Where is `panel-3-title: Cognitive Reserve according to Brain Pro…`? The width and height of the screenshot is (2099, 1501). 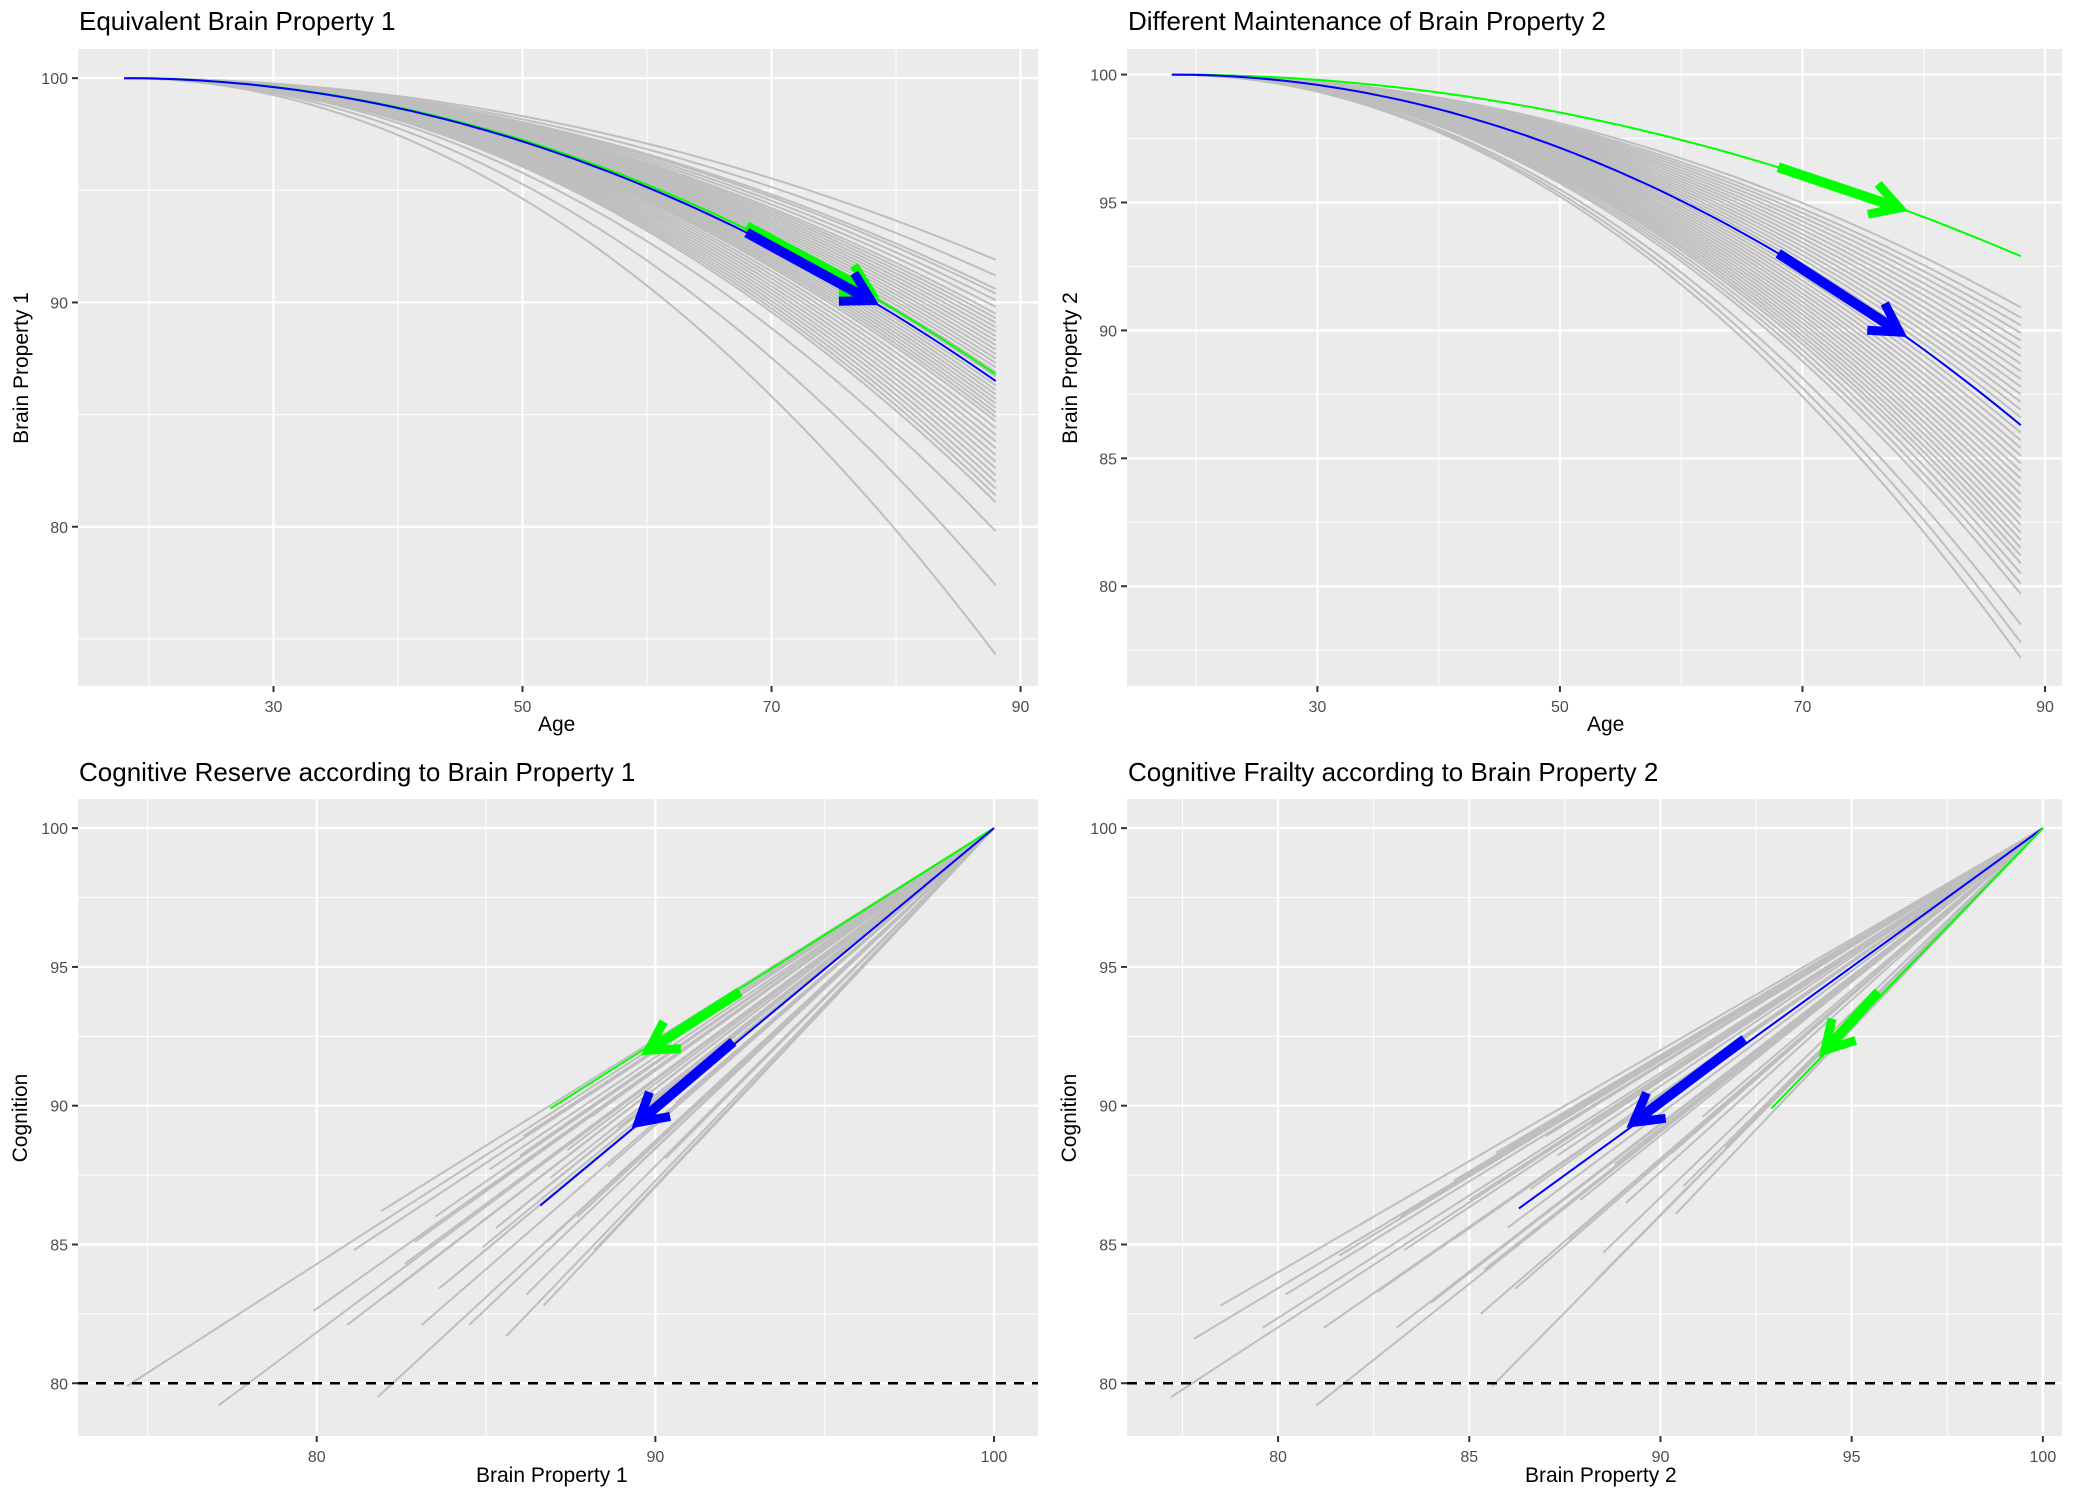
panel-3-title: Cognitive Reserve according to Brain Pro… is located at coordinates (357, 772).